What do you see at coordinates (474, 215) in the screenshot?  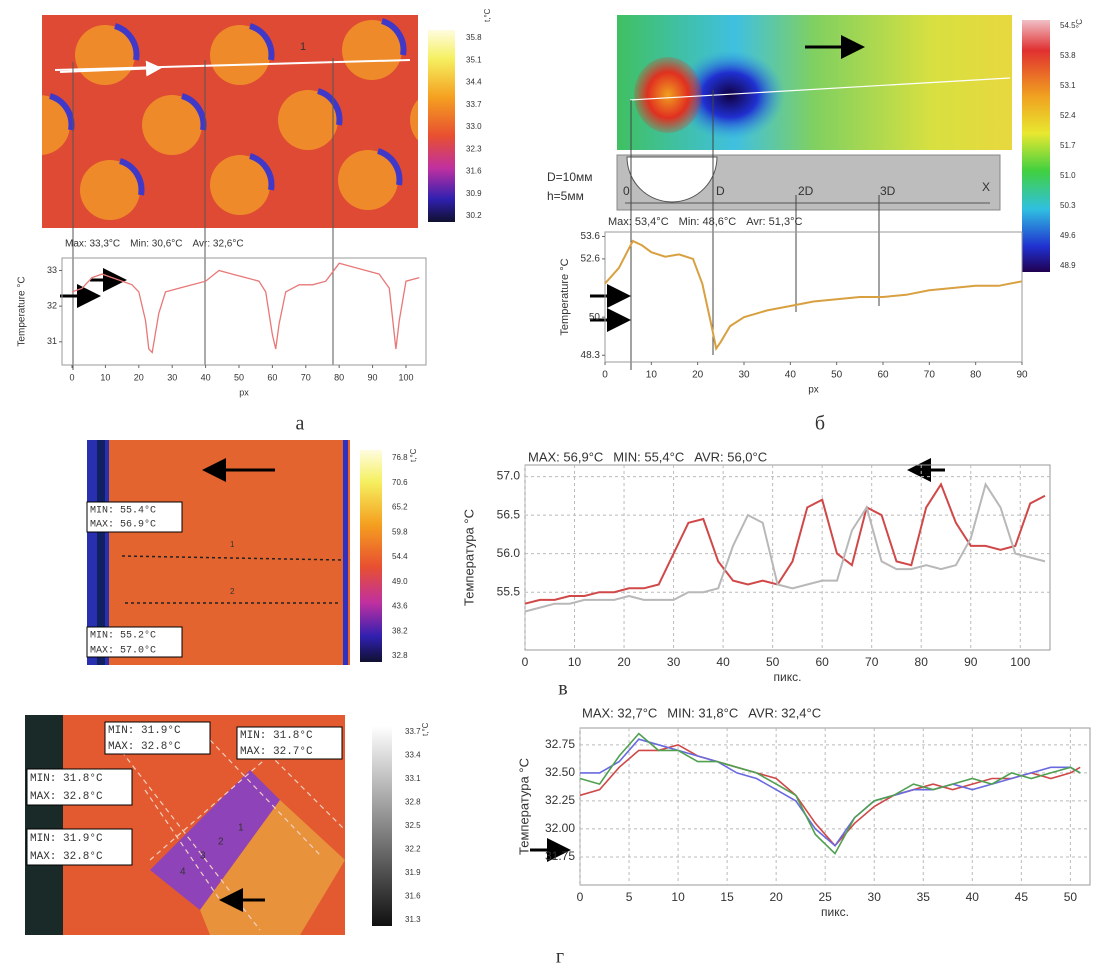 I see `colorbar-tick-label: 30.2` at bounding box center [474, 215].